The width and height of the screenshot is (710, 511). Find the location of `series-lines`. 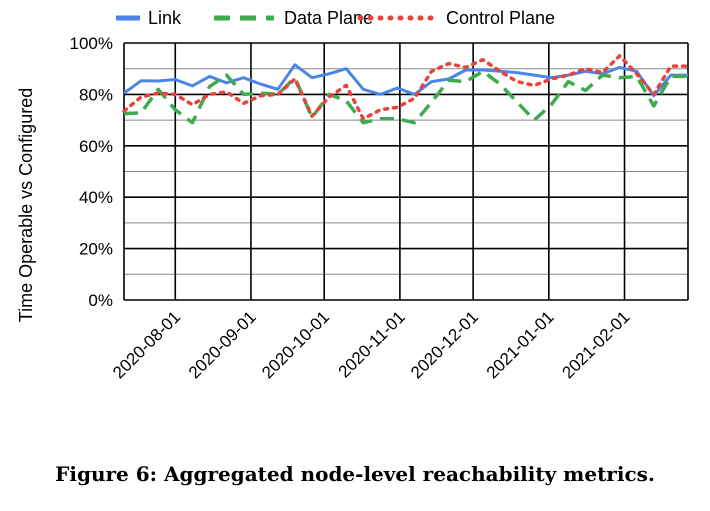

series-lines is located at coordinates (406, 89).